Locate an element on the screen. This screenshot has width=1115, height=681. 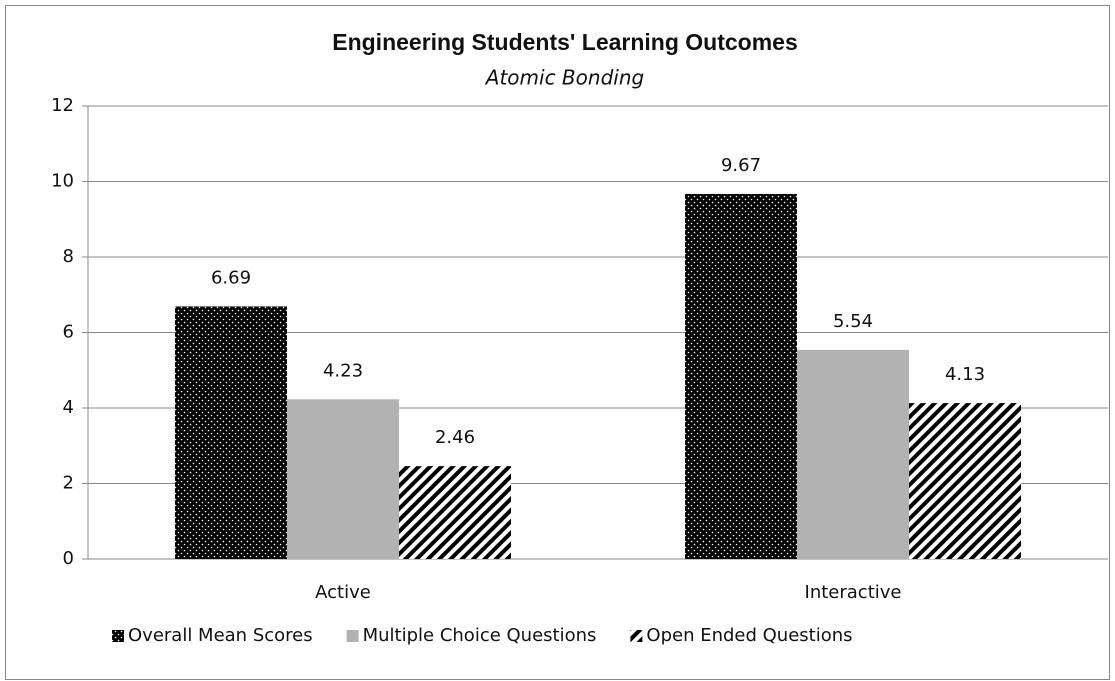
data-label: 6.69 is located at coordinates (231, 277).